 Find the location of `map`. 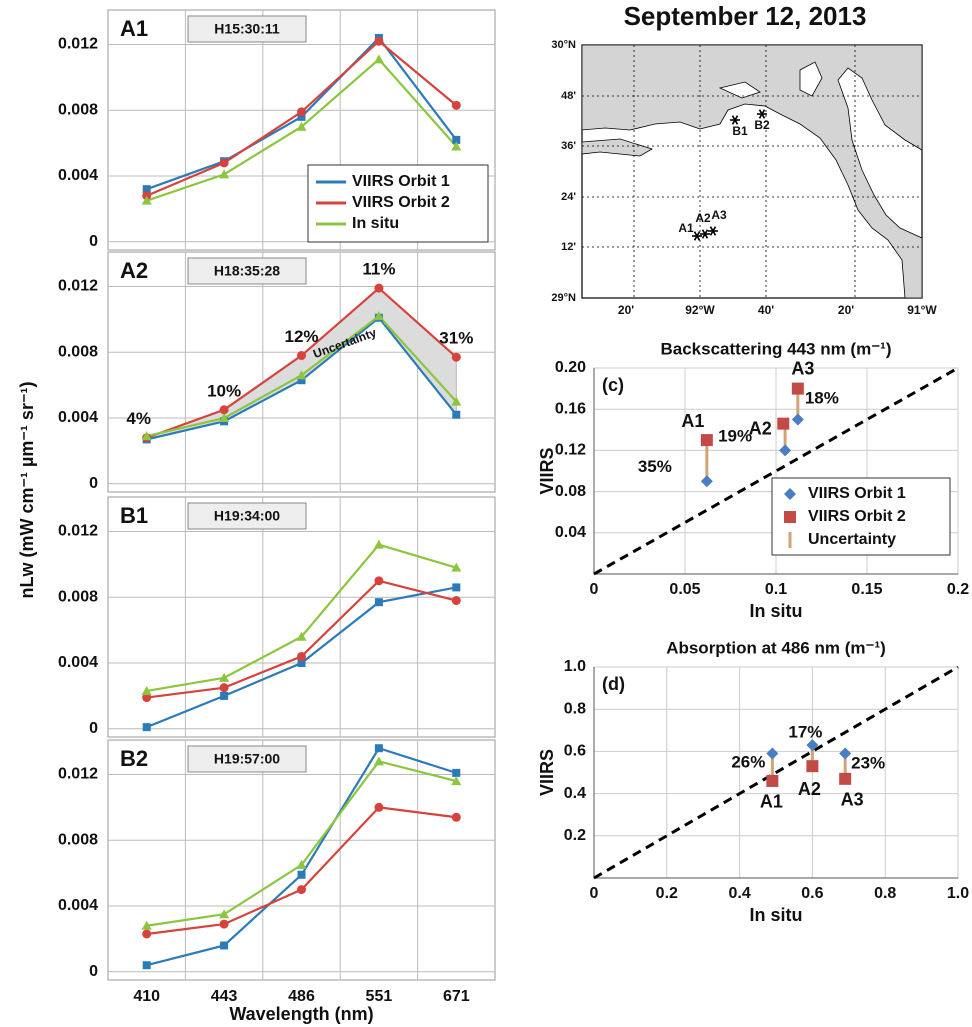

map is located at coordinates (752, 171).